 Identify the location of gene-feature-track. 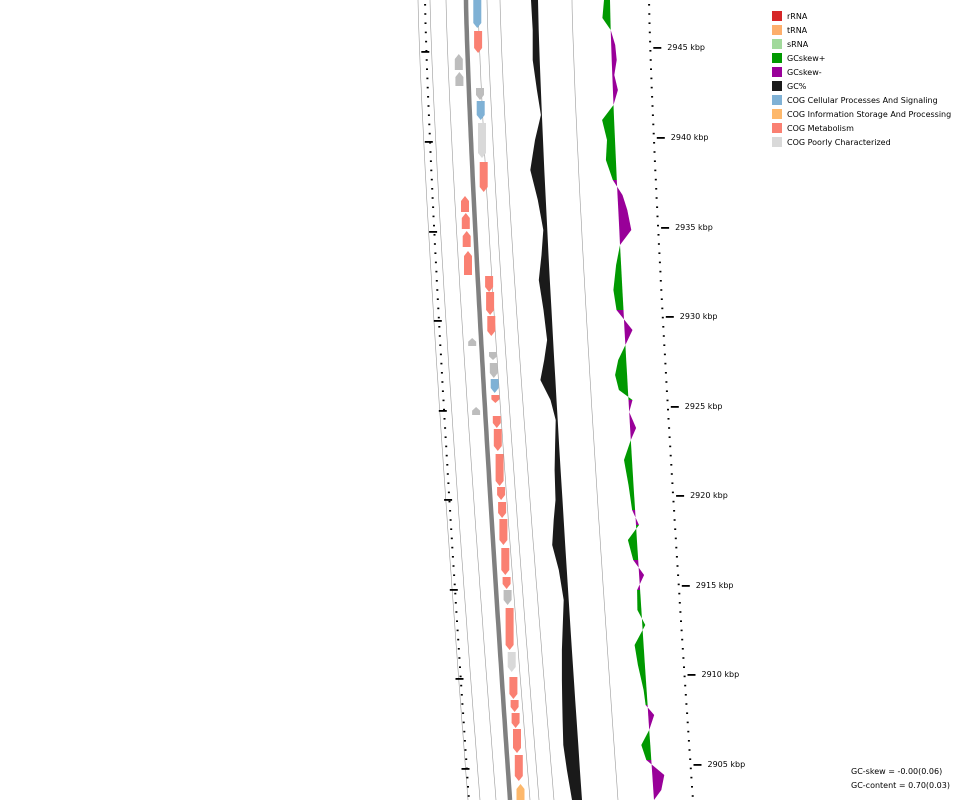
(489, 400).